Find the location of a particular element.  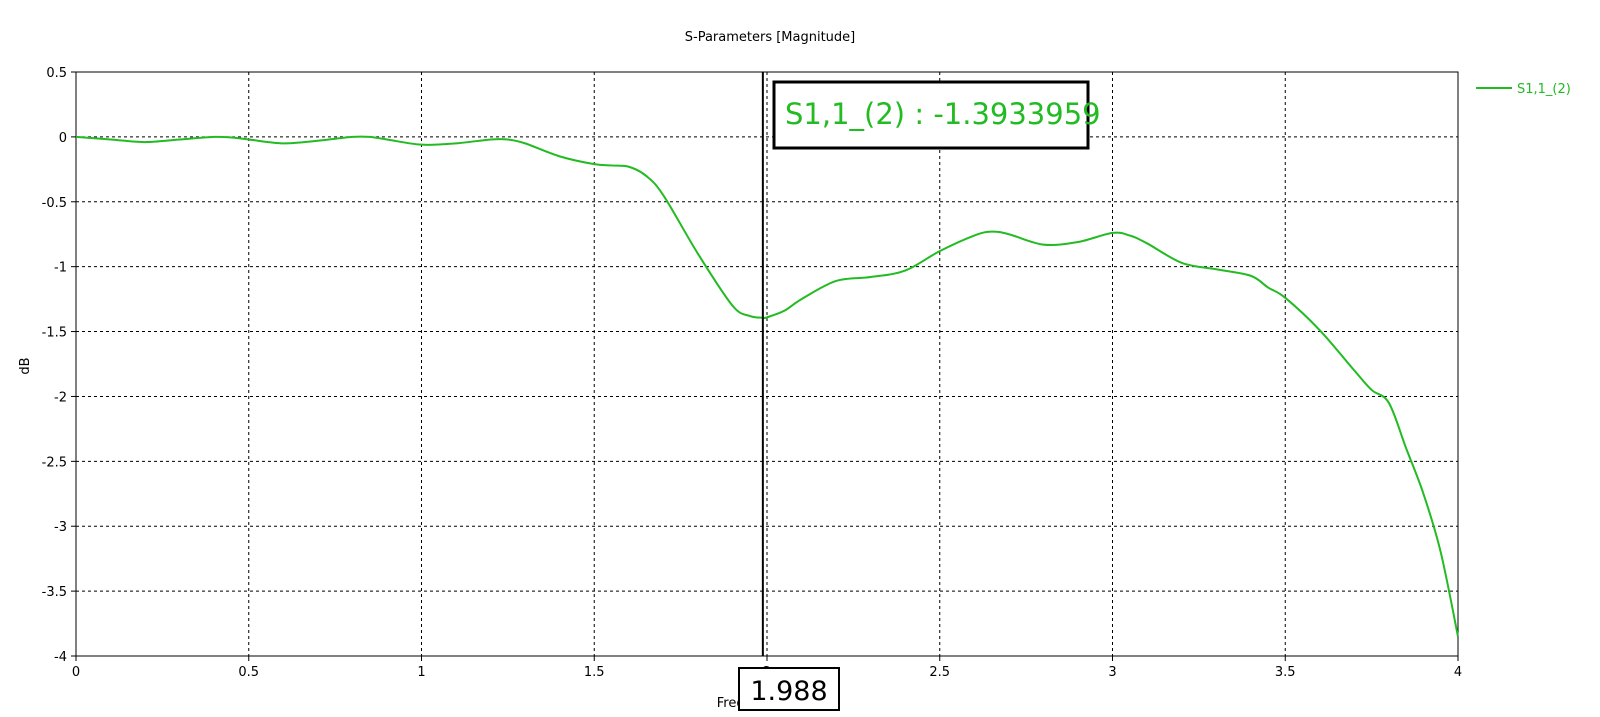

y-tick-label-4: -1.5 is located at coordinates (54, 333).